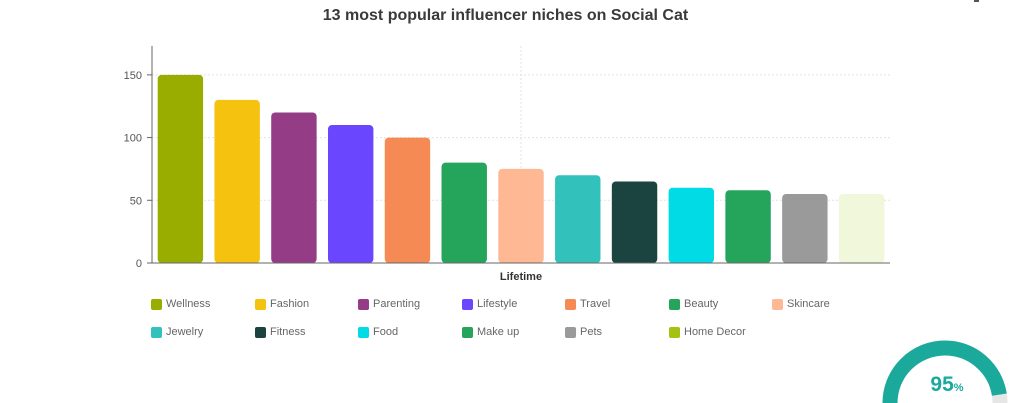 This screenshot has height=403, width=1011. What do you see at coordinates (715, 332) in the screenshot?
I see `legend-label: Home Decor` at bounding box center [715, 332].